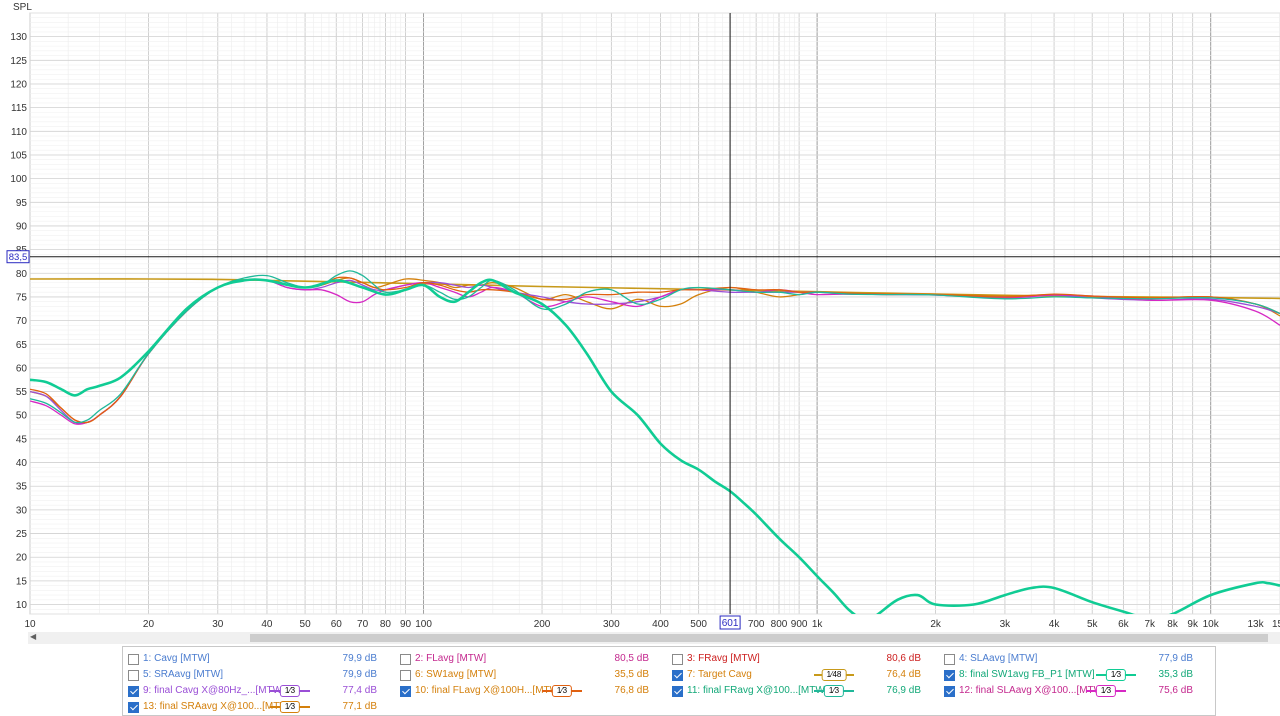 The width and height of the screenshot is (1280, 716). What do you see at coordinates (1078, 691) in the screenshot?
I see `legend-item: 12: final SLAavg X@100...[MTW] 1⁄3 75,6 dB` at bounding box center [1078, 691].